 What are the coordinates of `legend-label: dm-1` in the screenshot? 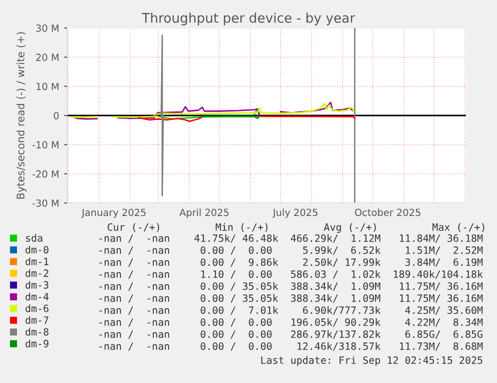 It's located at (37, 262).